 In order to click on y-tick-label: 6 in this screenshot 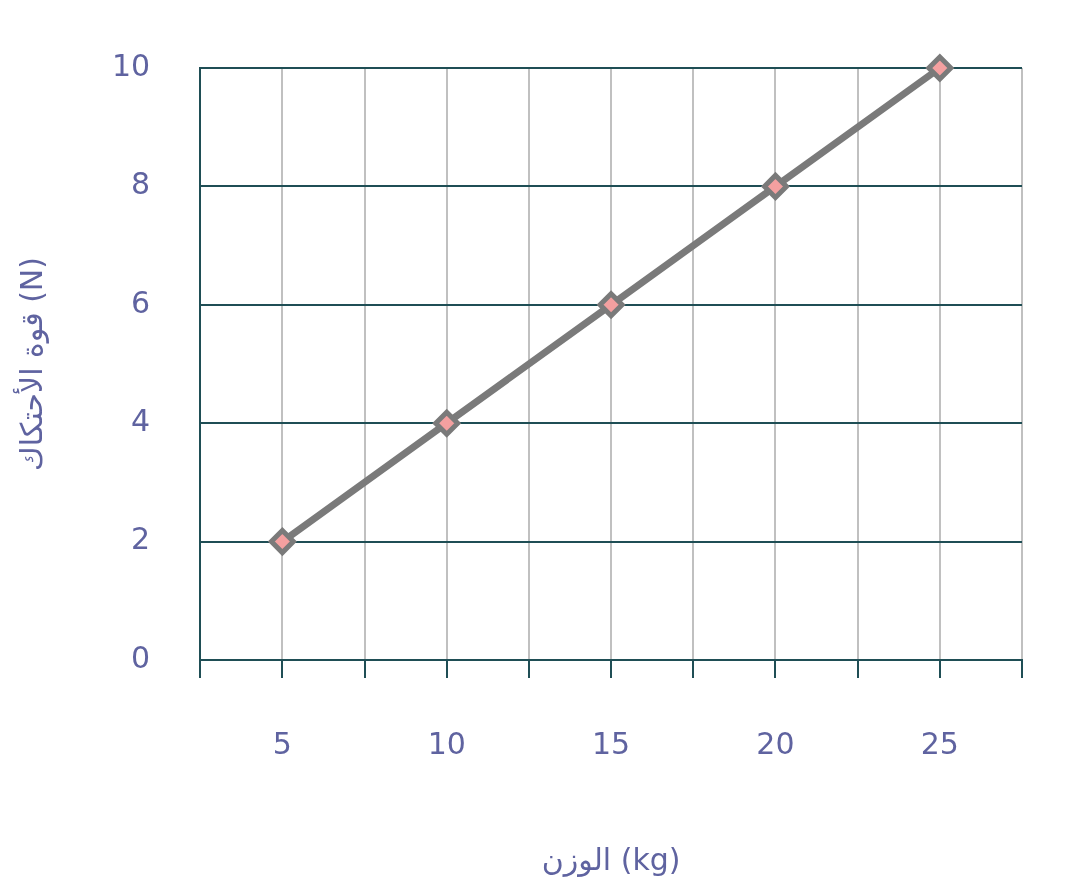, I will do `click(141, 302)`.